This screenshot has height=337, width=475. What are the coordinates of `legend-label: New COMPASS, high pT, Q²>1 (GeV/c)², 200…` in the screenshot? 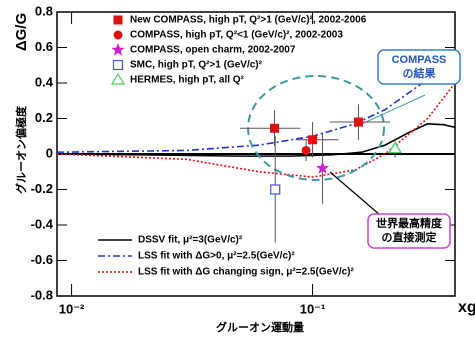 It's located at (248, 20).